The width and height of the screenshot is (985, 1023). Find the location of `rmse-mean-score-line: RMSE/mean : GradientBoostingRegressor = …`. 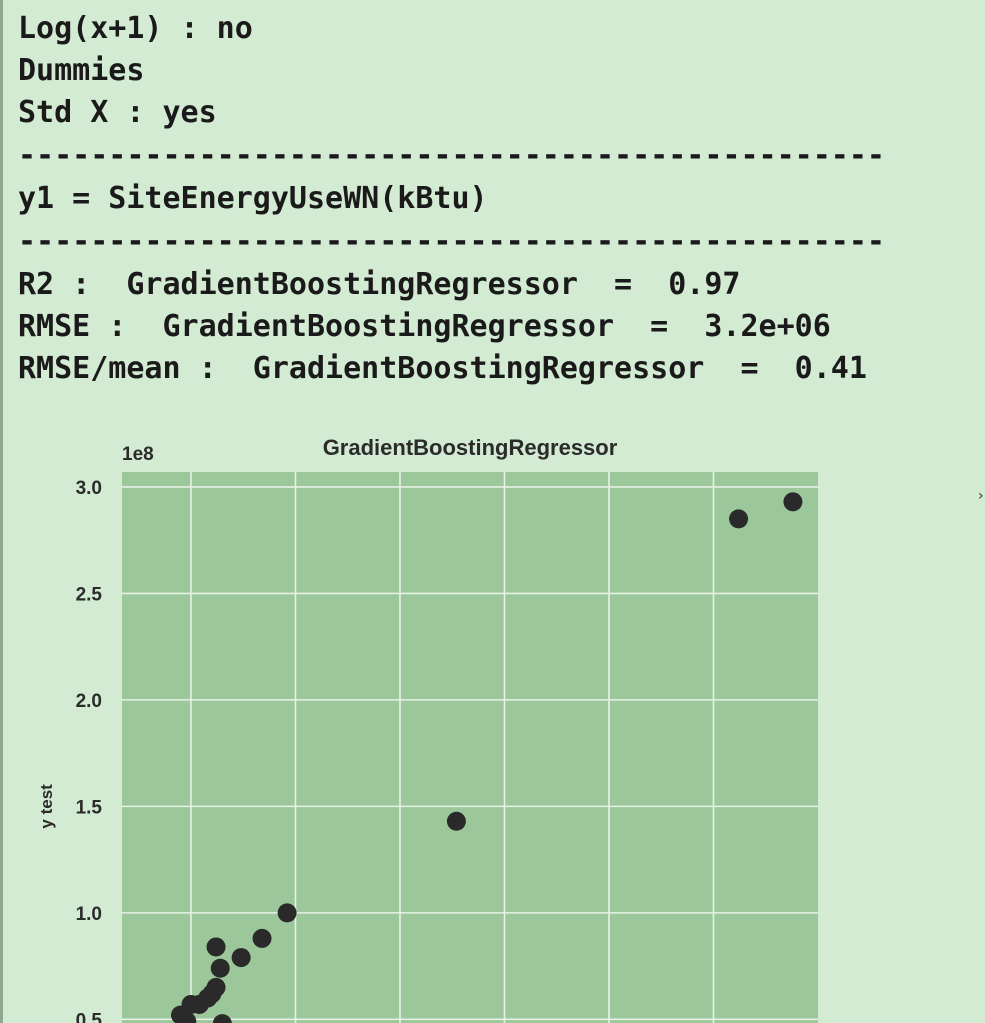

rmse-mean-score-line: RMSE/mean : GradientBoostingRegressor = … is located at coordinates (442, 368).